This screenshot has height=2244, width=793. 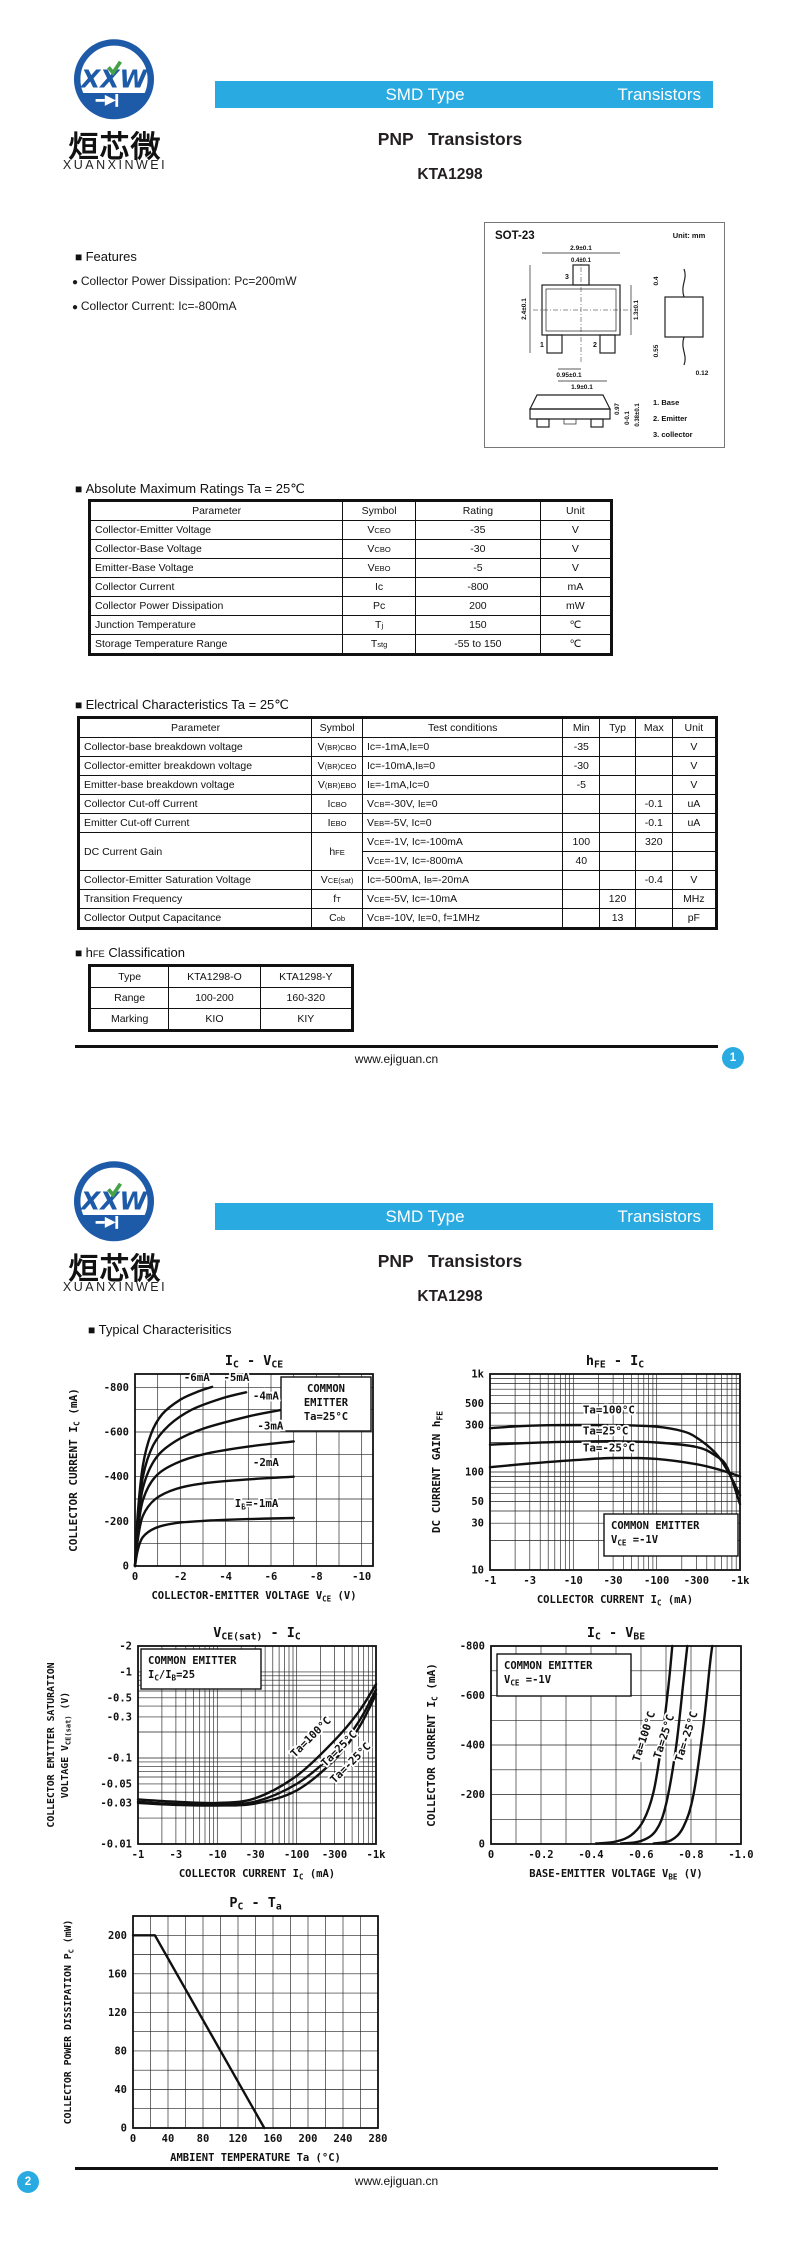 What do you see at coordinates (184, 306) in the screenshot?
I see `feature-item: Collector Current: Ic=-800mA` at bounding box center [184, 306].